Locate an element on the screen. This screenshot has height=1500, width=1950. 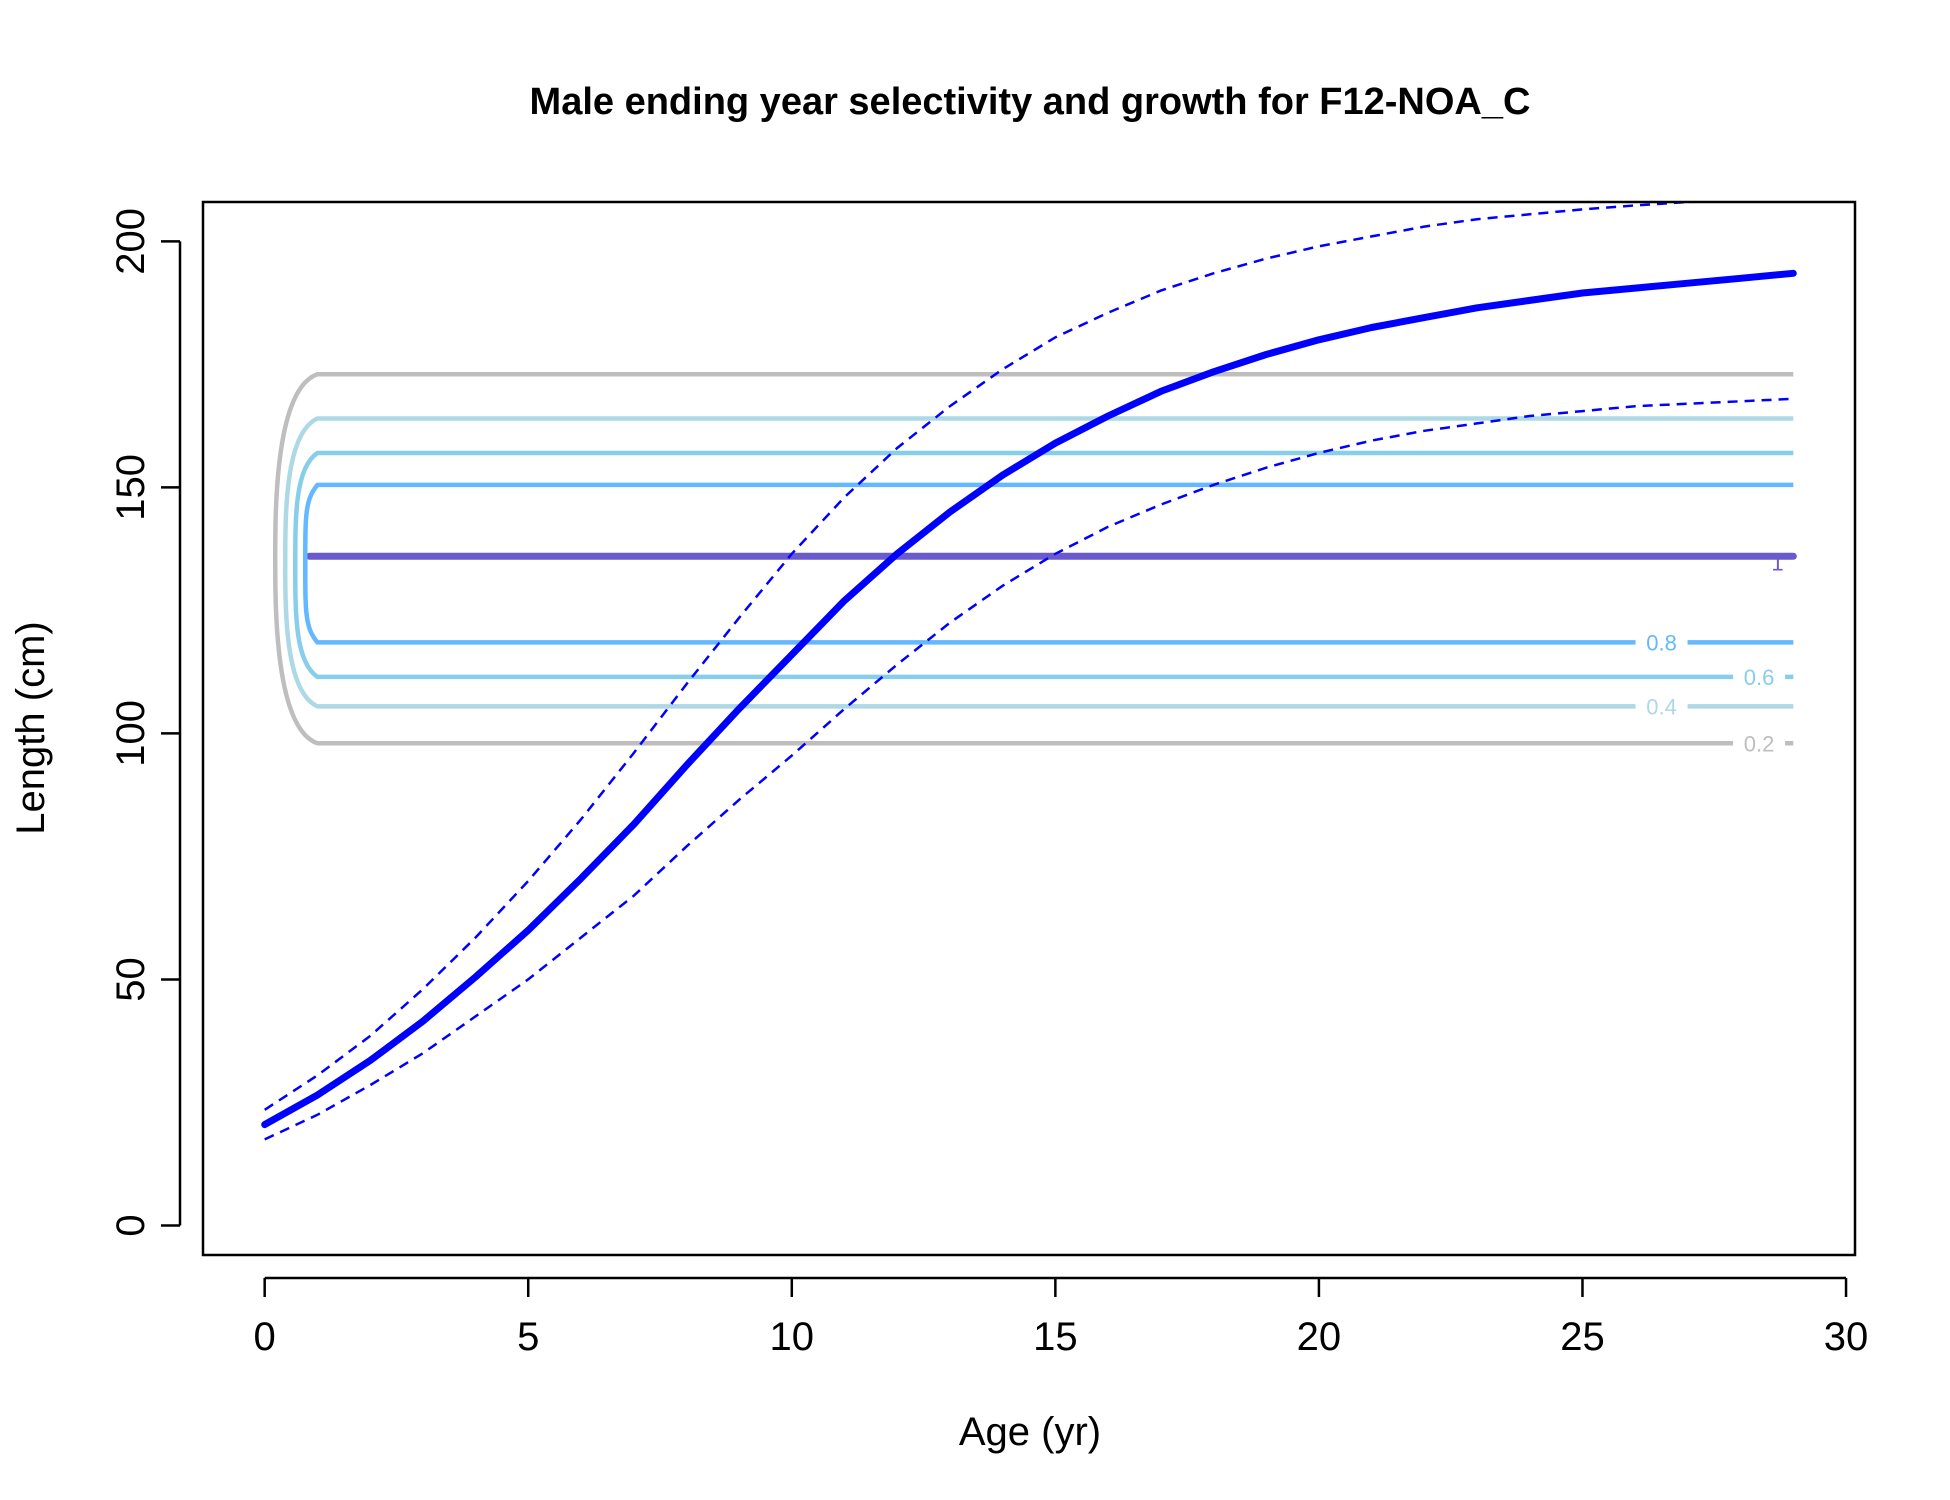
contour-0-8-label: 0.8 is located at coordinates (1661, 642).